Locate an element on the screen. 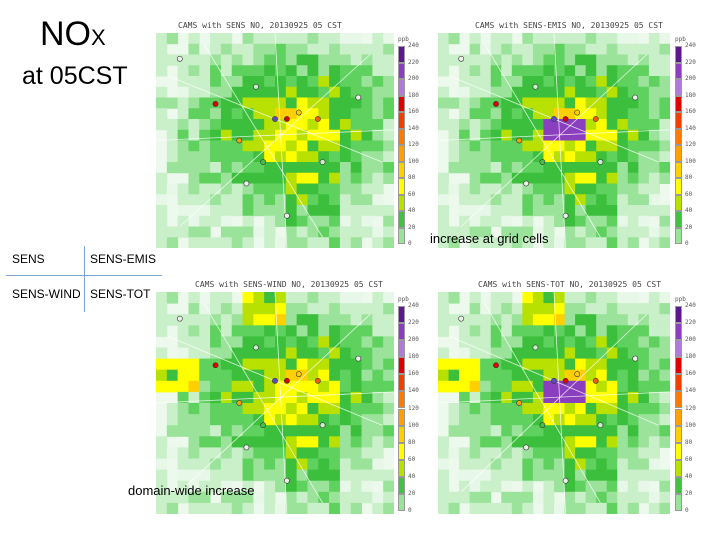 The image size is (720, 540). colorbar-tick-label: 220 is located at coordinates (690, 62).